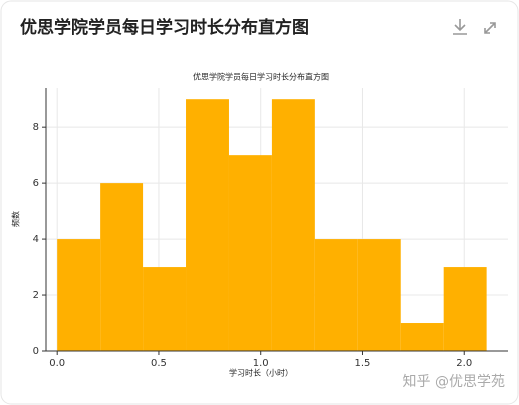  Describe the element at coordinates (261, 373) in the screenshot. I see `x-axis-label: 学习时长（小时）` at that location.